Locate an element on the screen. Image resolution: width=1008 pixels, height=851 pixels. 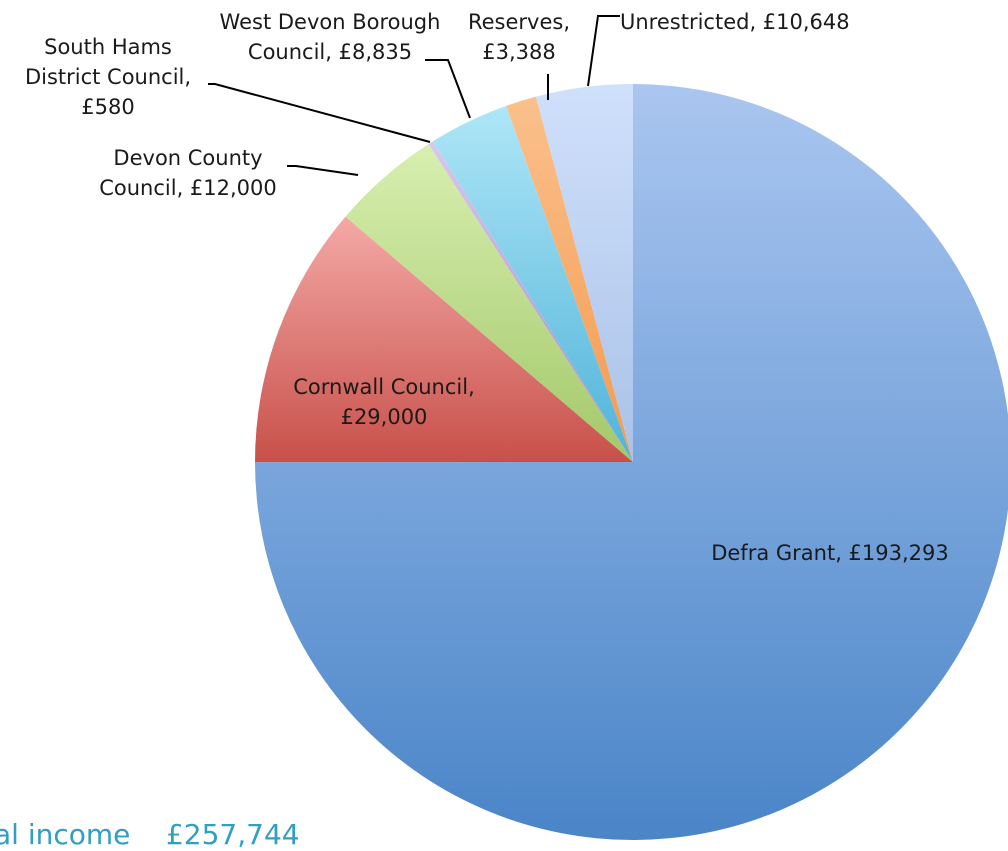
data-label-cornwall: Cornwall Council, £29,000 is located at coordinates (384, 402).